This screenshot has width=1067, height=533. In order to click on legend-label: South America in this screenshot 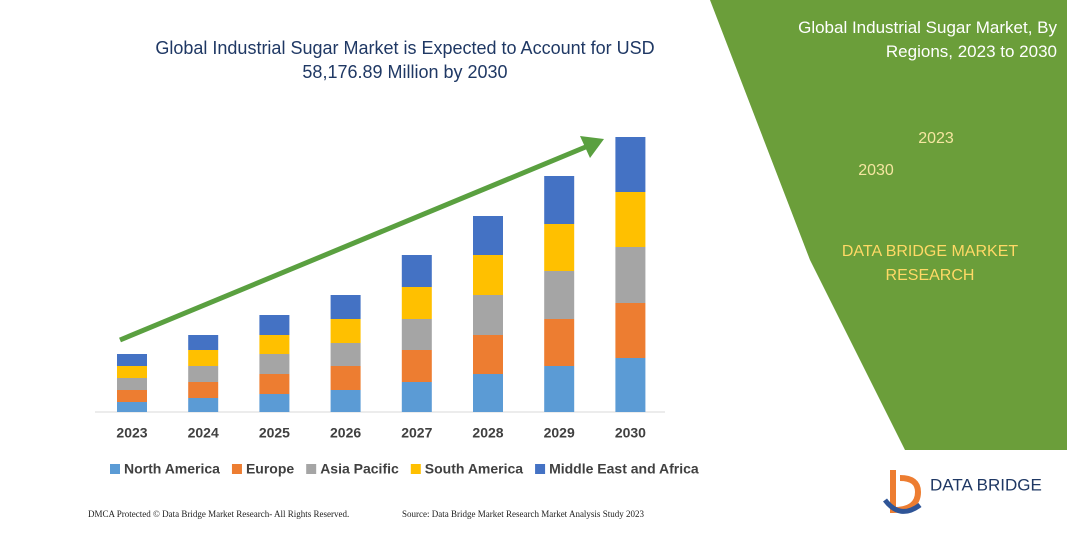, I will do `click(474, 469)`.